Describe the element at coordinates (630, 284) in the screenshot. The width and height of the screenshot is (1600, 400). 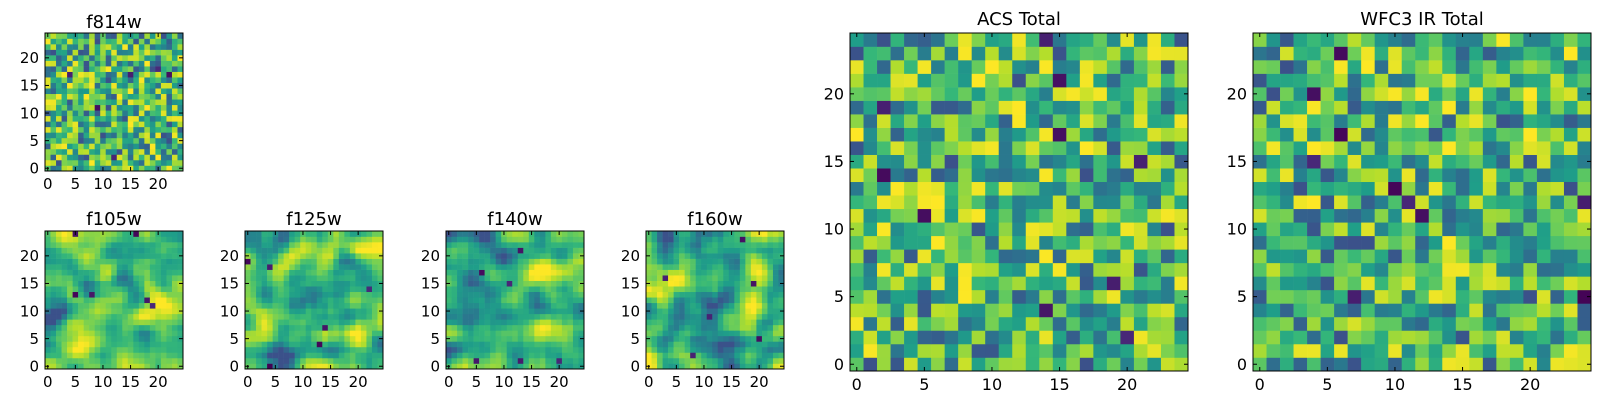
I see `y-tick-label: 15` at that location.